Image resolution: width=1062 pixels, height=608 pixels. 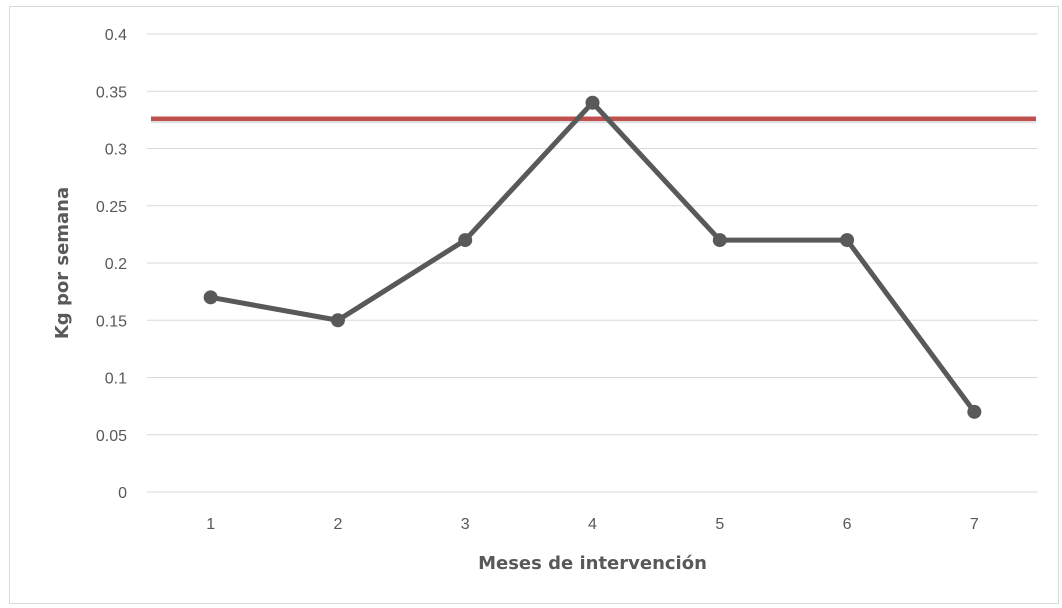 I want to click on x-tick-label: 4, so click(x=592, y=524).